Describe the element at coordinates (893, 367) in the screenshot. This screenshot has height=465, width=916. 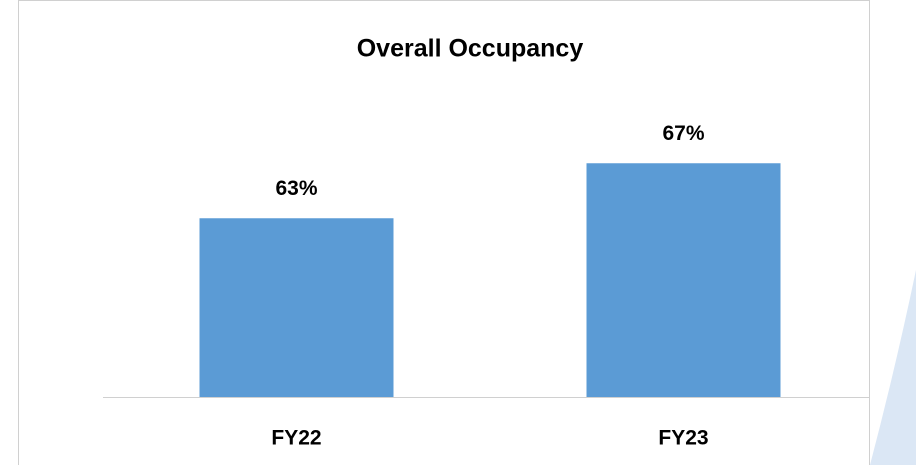
I see `decor-swoosh` at that location.